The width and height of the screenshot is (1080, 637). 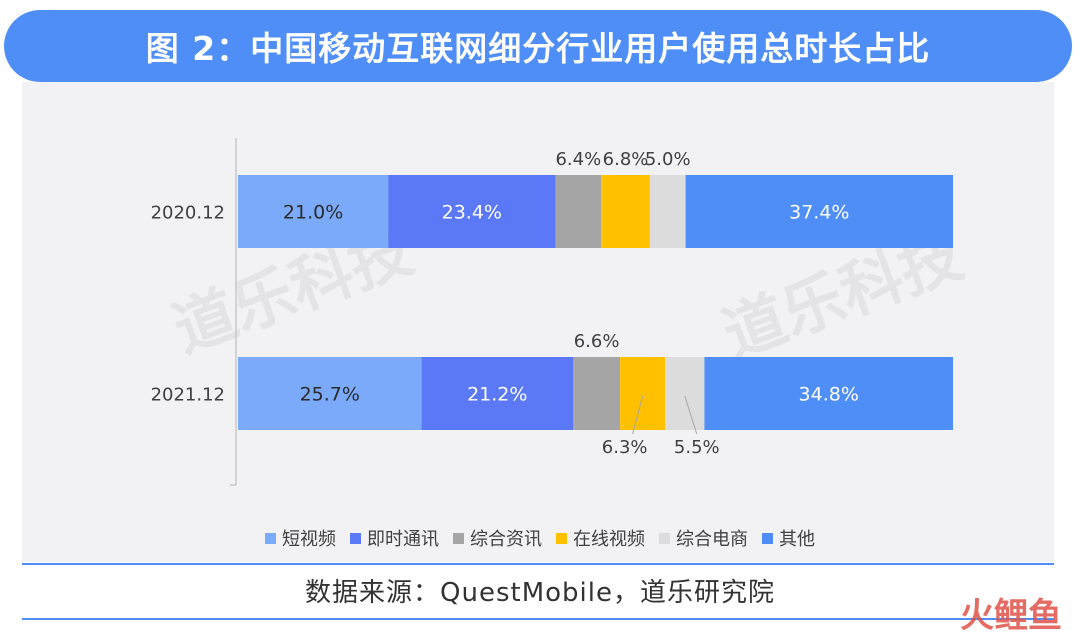 I want to click on data-label: 6.4%, so click(x=578, y=159).